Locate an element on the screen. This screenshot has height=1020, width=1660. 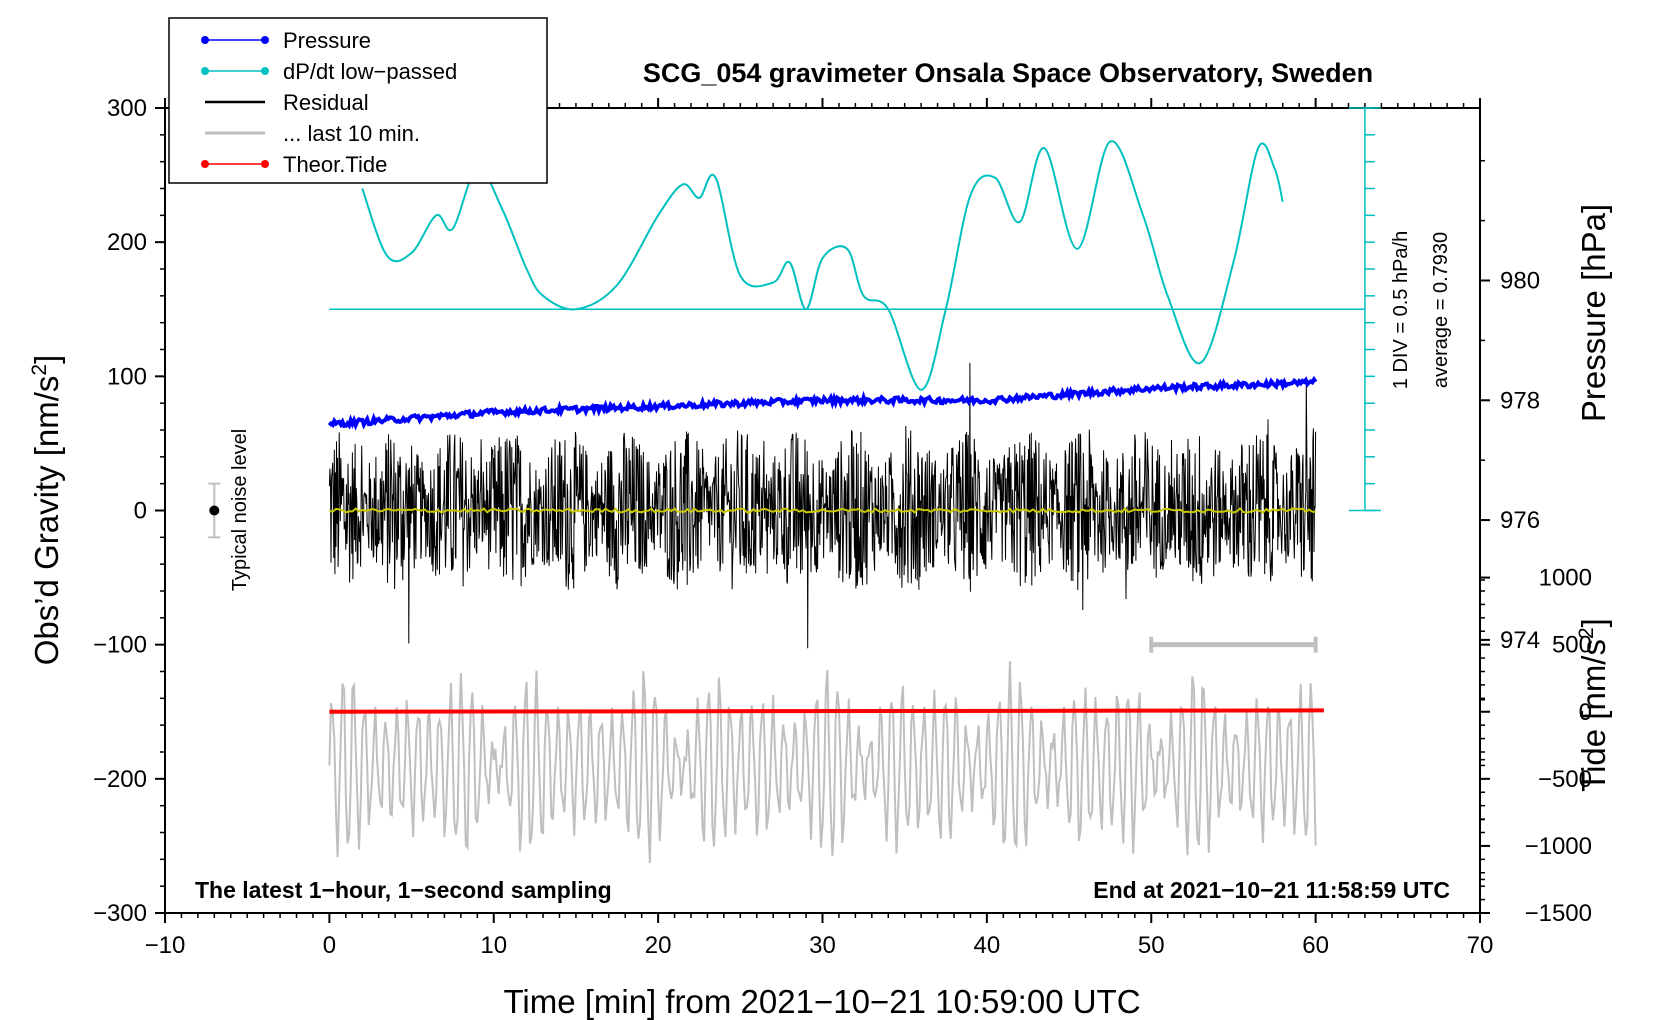
x-tick-label: 40 is located at coordinates (987, 945).